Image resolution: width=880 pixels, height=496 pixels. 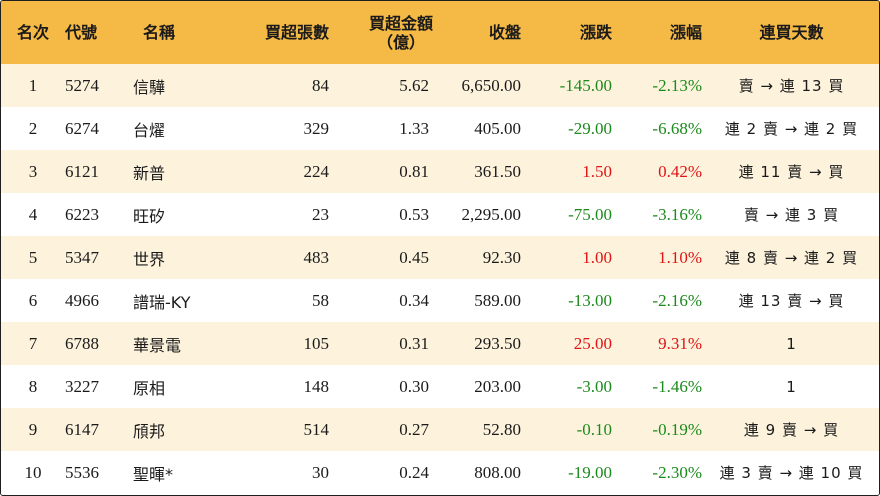 What do you see at coordinates (414, 85) in the screenshot?
I see `net-amount-cell: 5.62` at bounding box center [414, 85].